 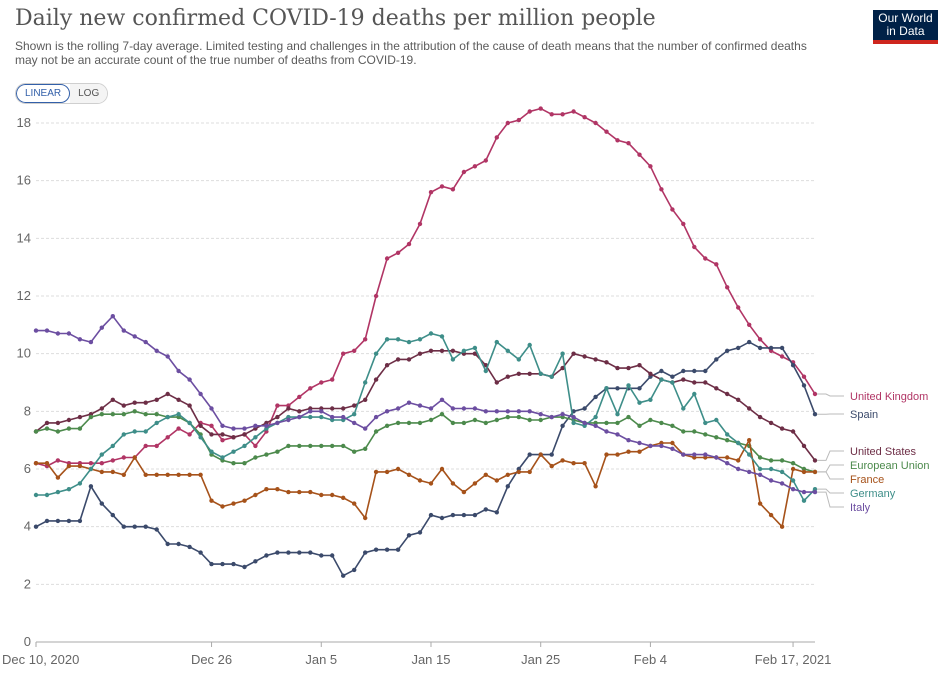 I want to click on linear-scale-button: LINEAR, so click(x=43, y=93).